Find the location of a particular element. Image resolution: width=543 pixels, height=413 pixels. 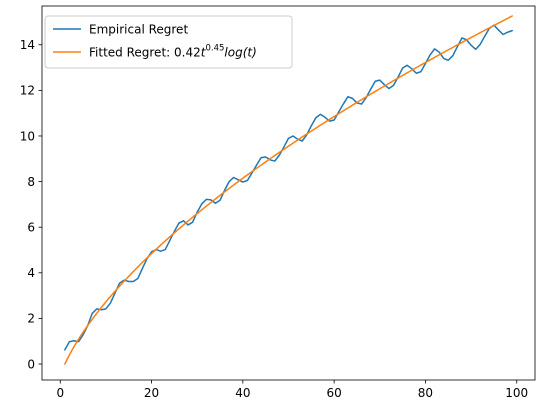

y-tick-label: 12 is located at coordinates (27, 91).